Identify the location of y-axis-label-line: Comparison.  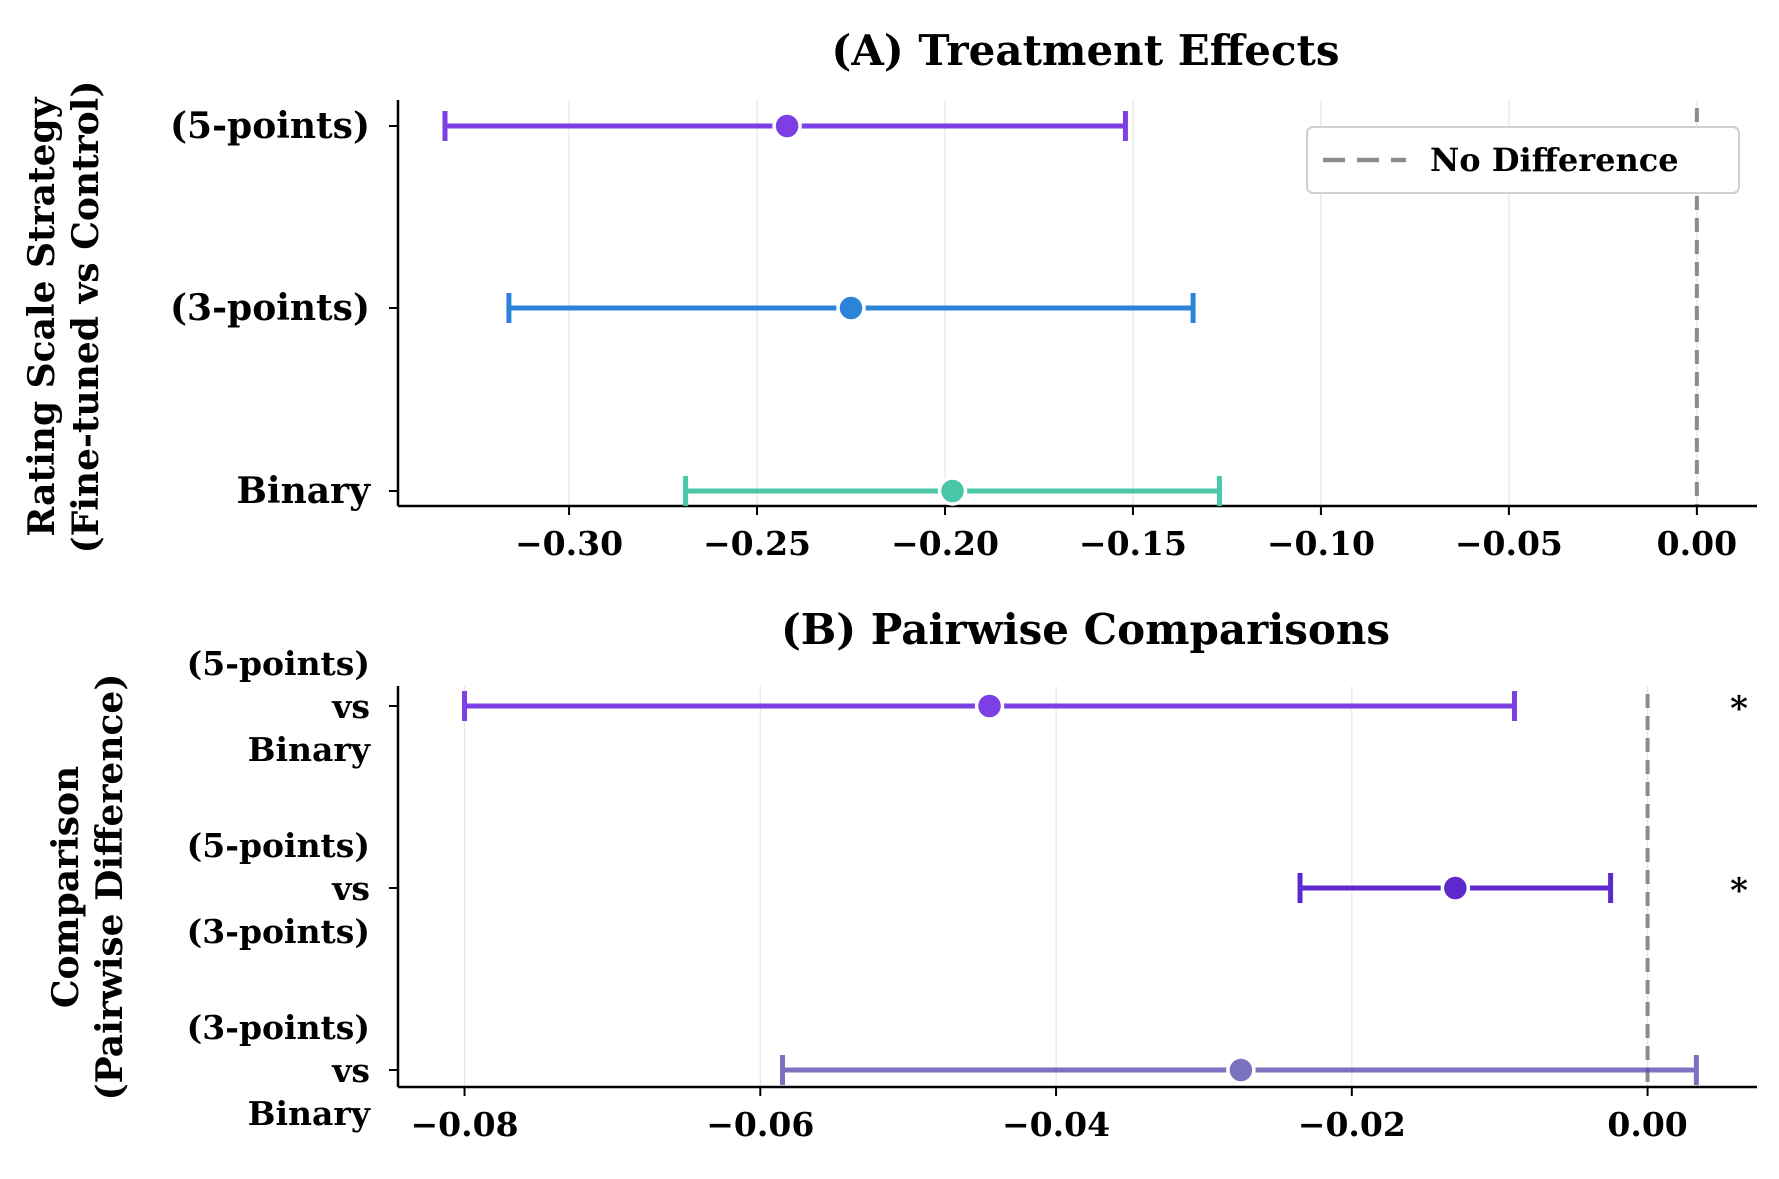
(66, 887).